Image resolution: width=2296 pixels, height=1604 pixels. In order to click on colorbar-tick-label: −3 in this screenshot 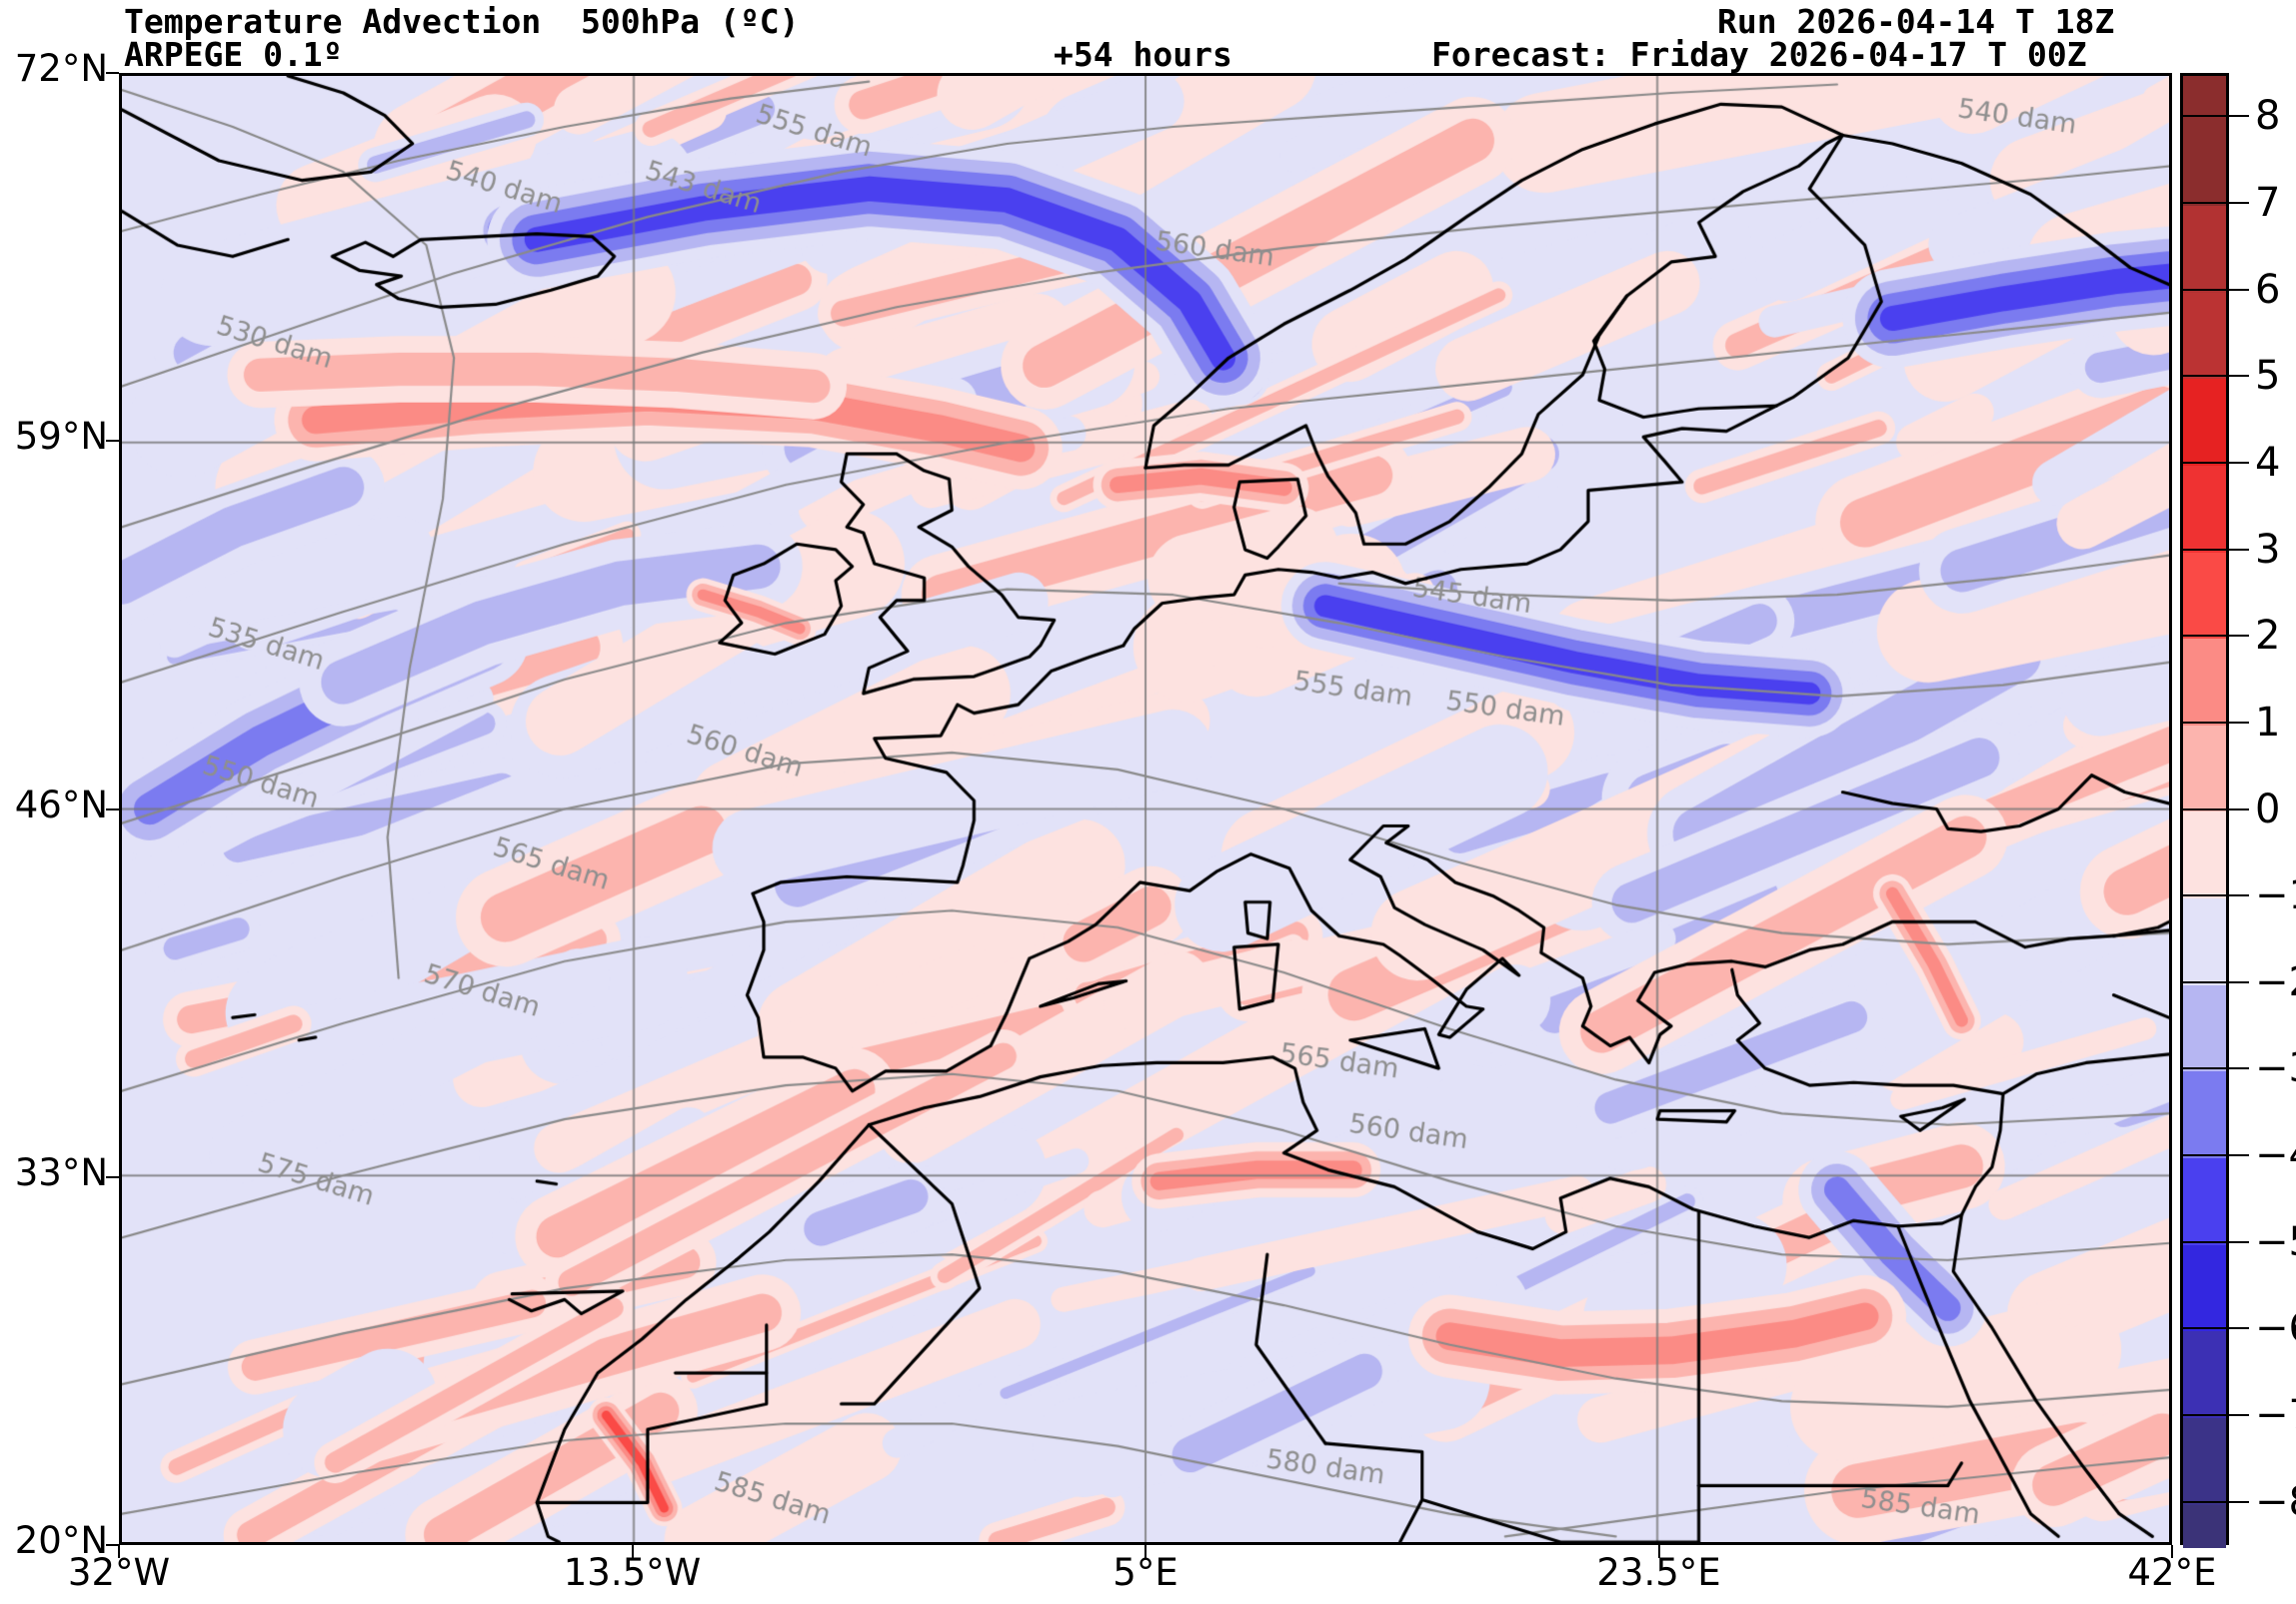, I will do `click(2275, 1068)`.